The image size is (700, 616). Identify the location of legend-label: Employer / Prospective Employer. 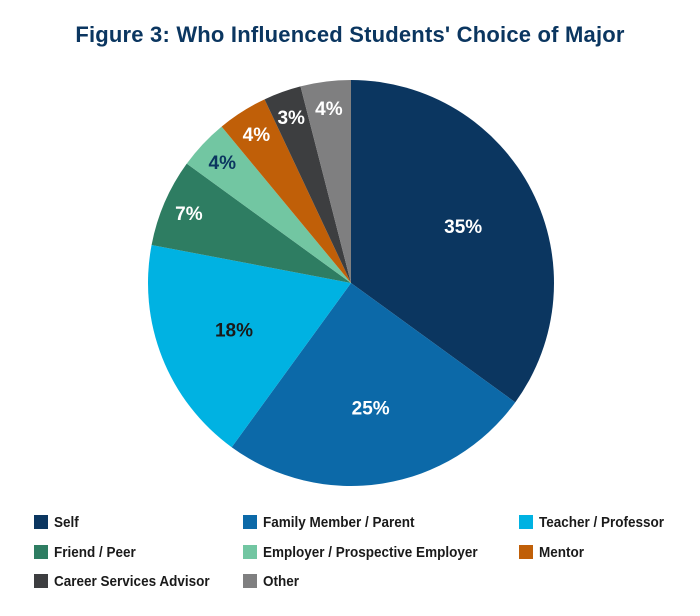
(370, 552).